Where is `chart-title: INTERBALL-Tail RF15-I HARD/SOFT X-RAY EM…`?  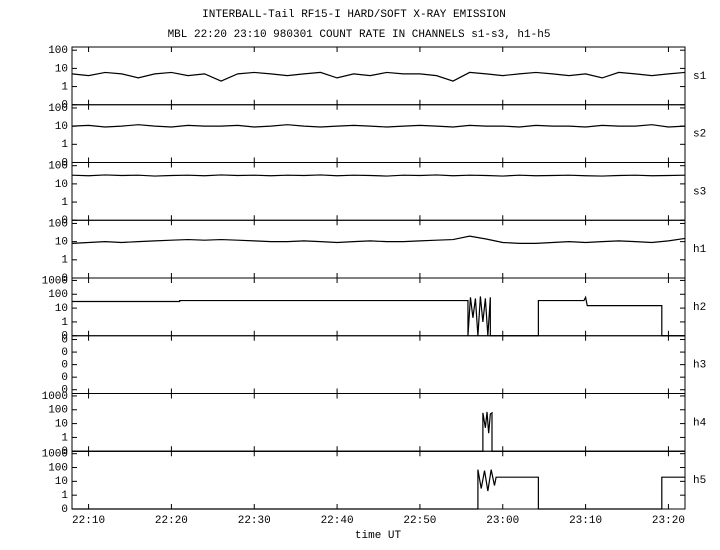 chart-title: INTERBALL-Tail RF15-I HARD/SOFT X-RAY EM… is located at coordinates (354, 15).